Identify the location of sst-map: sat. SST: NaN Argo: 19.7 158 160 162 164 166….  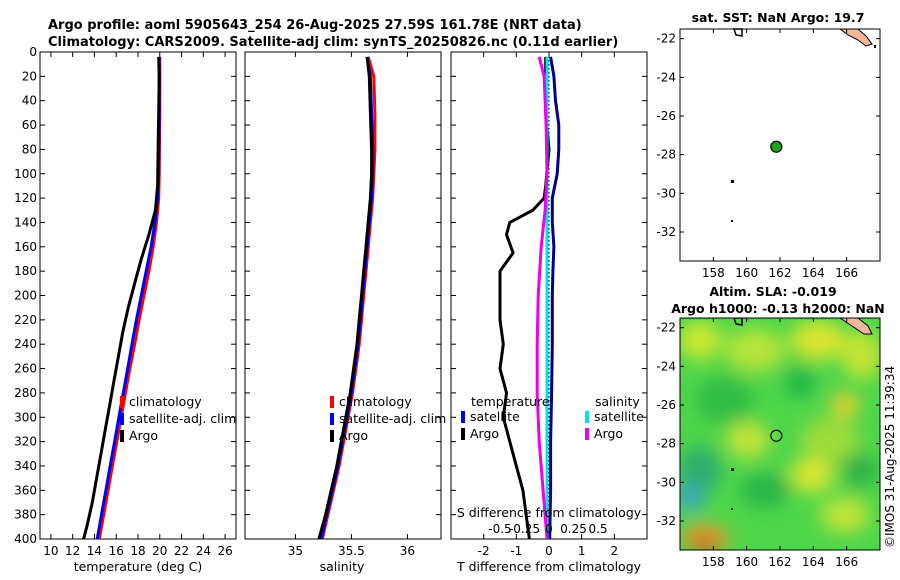
(768, 145).